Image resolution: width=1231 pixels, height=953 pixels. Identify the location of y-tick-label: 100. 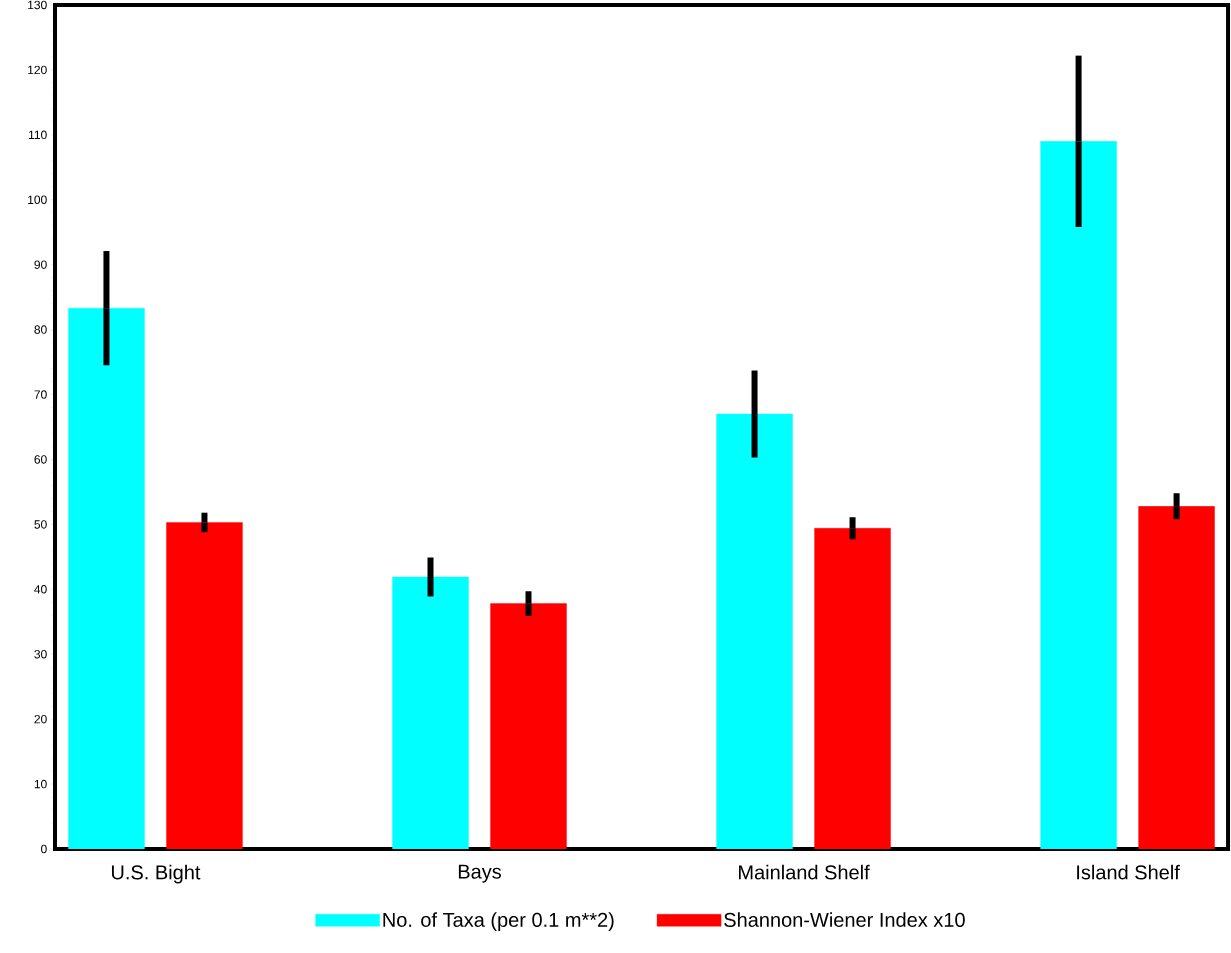
(37, 200).